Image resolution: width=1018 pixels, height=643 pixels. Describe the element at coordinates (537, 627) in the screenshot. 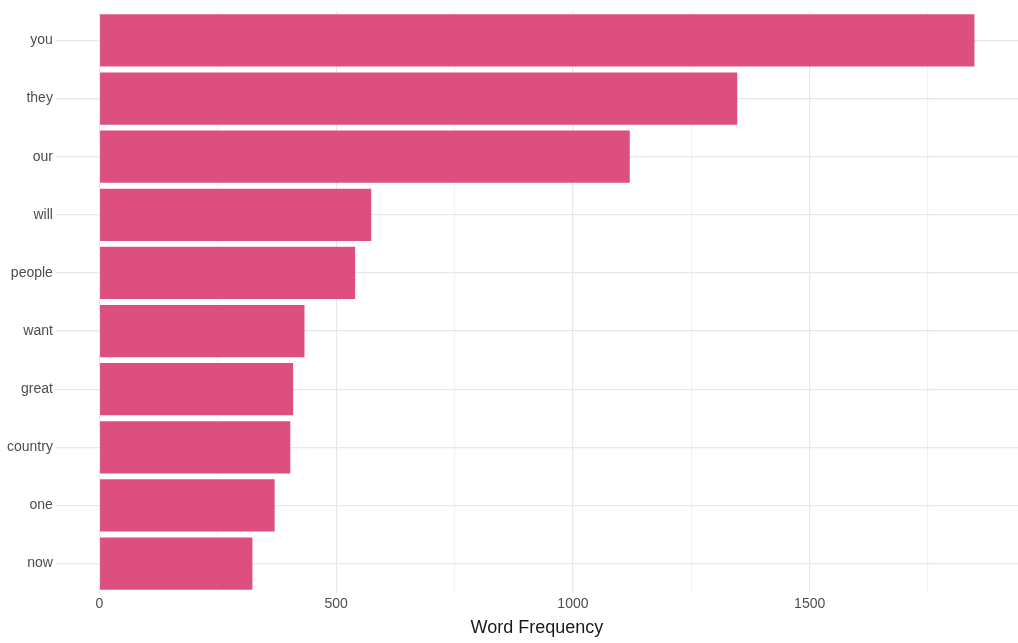

I see `x-axis-title: Word Frequency` at that location.